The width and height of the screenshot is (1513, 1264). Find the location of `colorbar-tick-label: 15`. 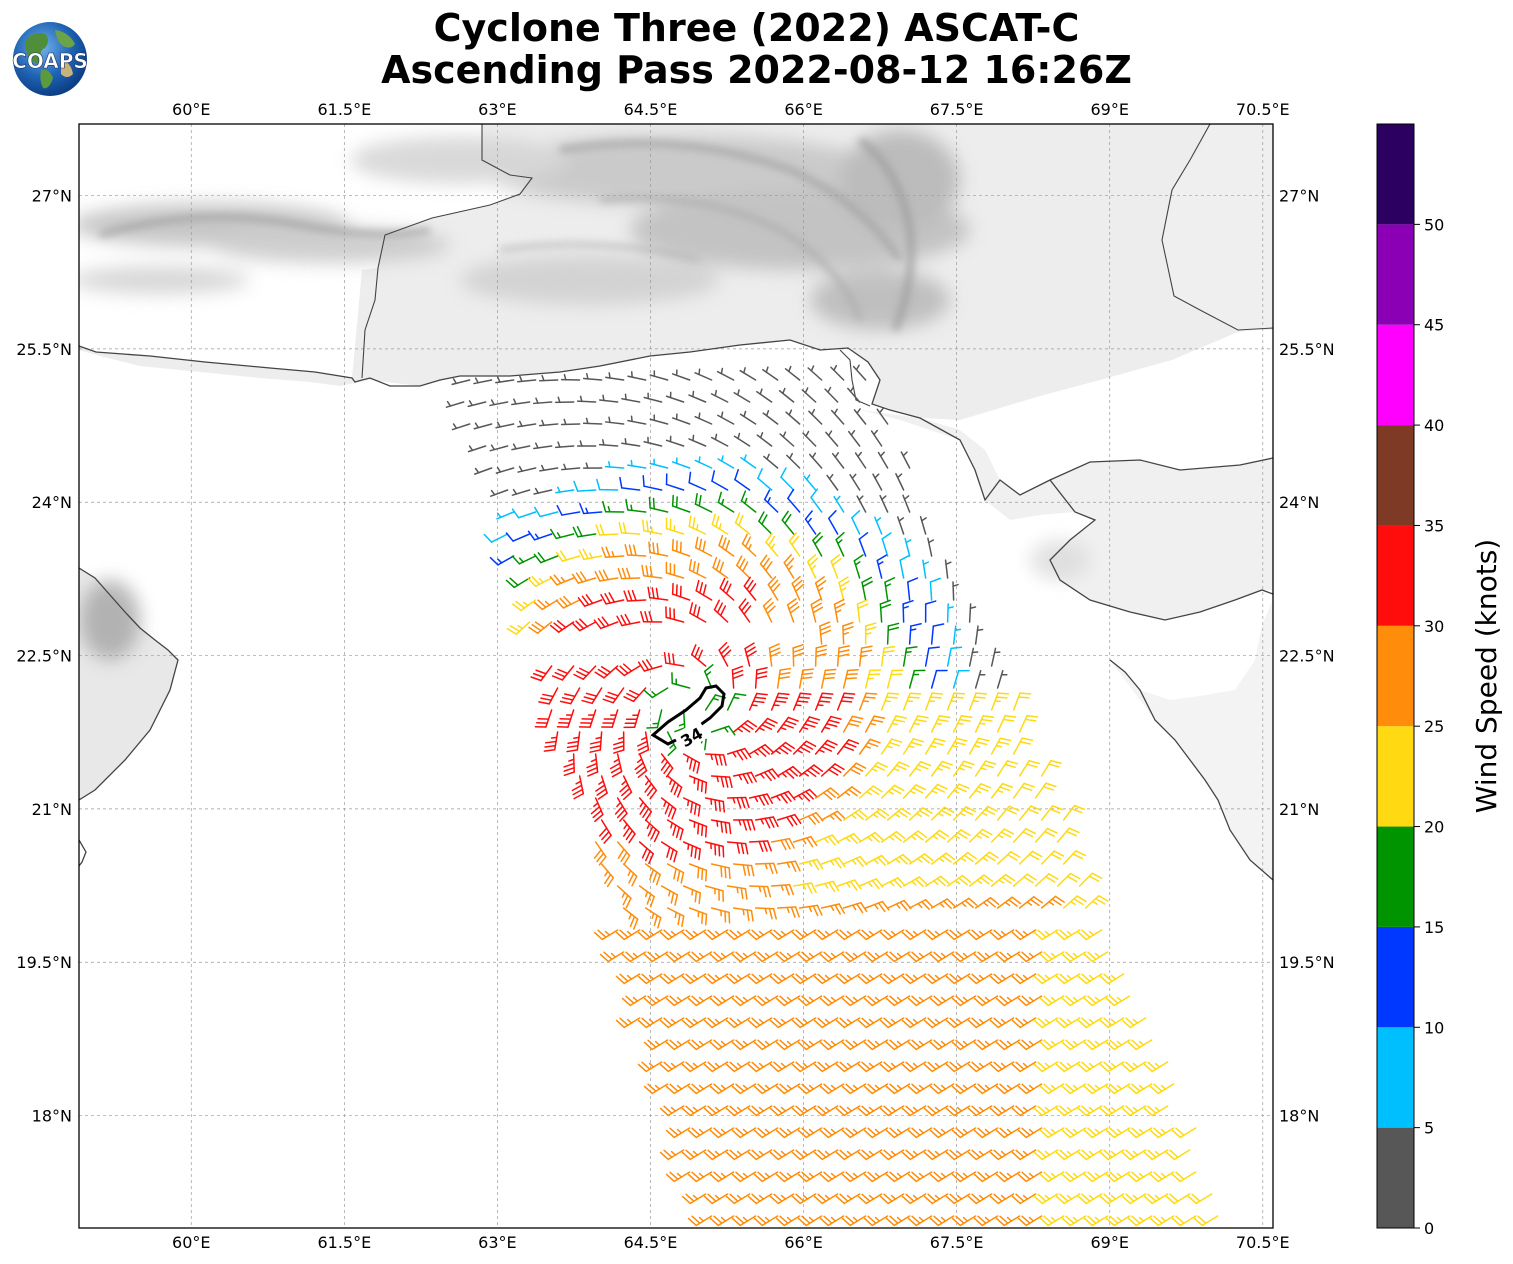

colorbar-tick-label: 15 is located at coordinates (1434, 927).